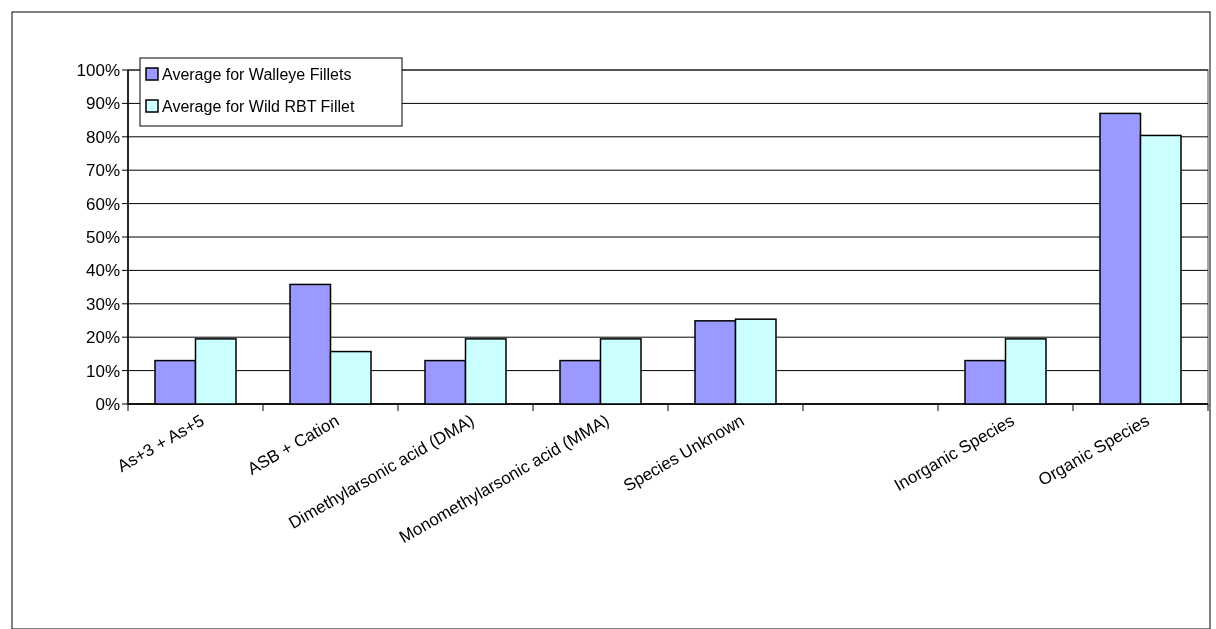 The height and width of the screenshot is (629, 1216). Describe the element at coordinates (102, 304) in the screenshot. I see `y-tick-label: 30%` at that location.